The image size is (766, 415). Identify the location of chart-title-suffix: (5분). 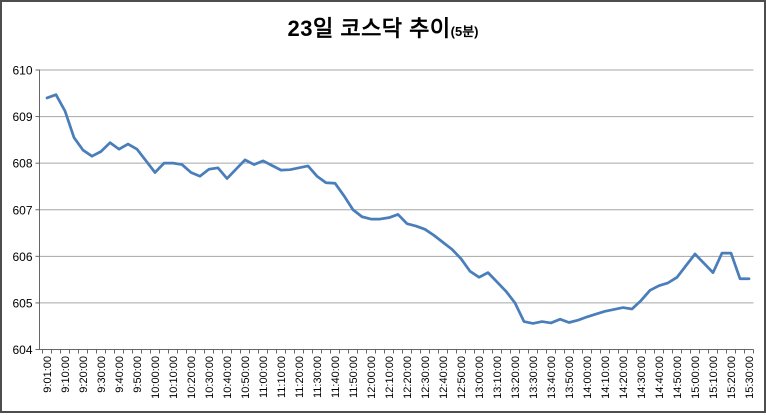
(464, 31).